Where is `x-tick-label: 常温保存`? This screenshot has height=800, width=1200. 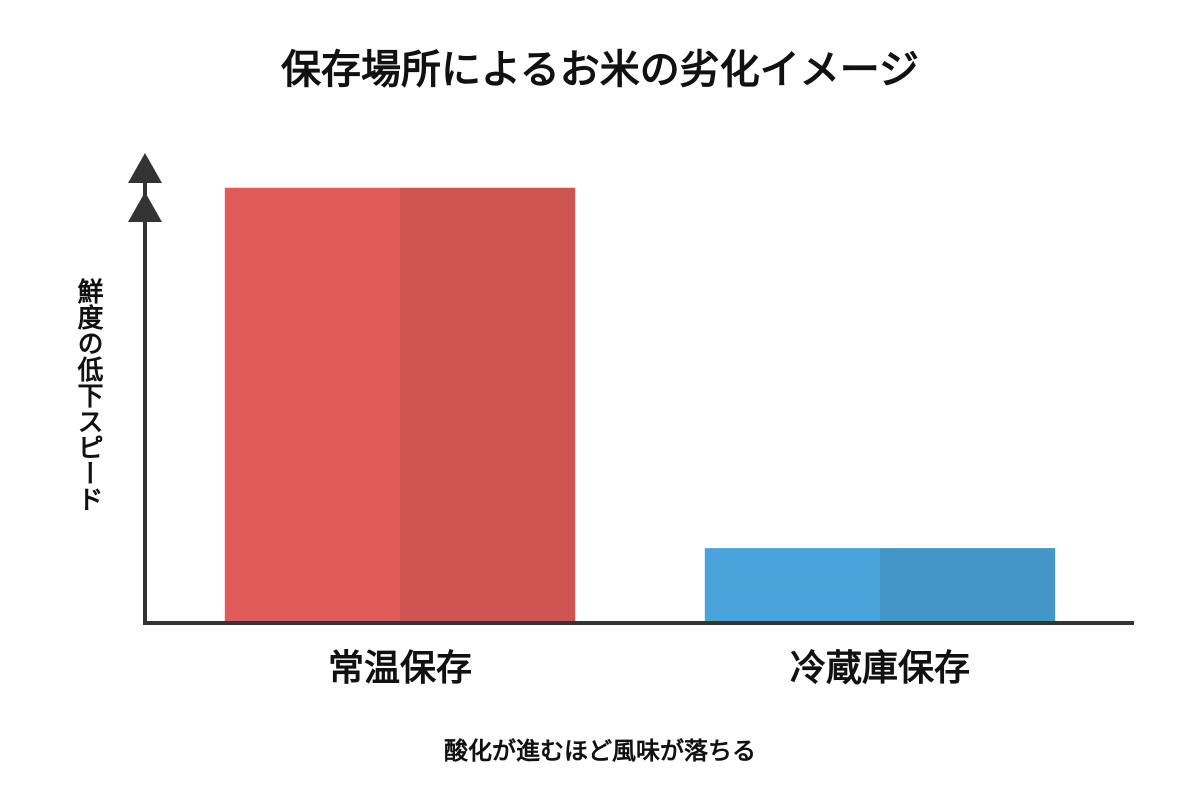 x-tick-label: 常温保存 is located at coordinates (400, 668).